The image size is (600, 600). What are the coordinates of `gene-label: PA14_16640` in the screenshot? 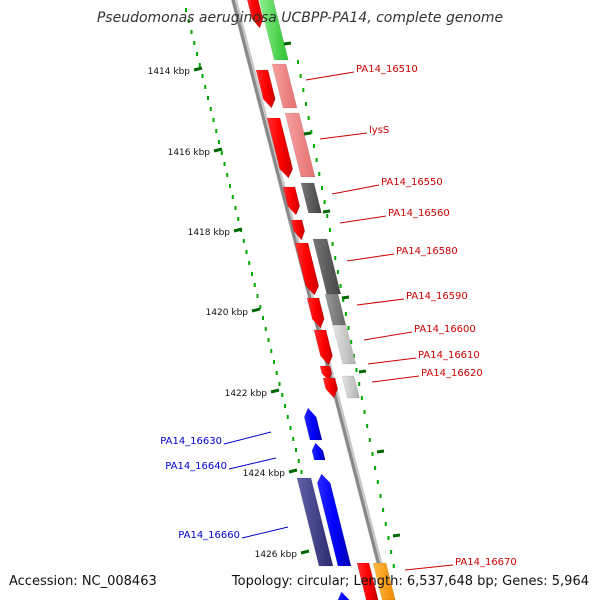 It's located at (196, 466).